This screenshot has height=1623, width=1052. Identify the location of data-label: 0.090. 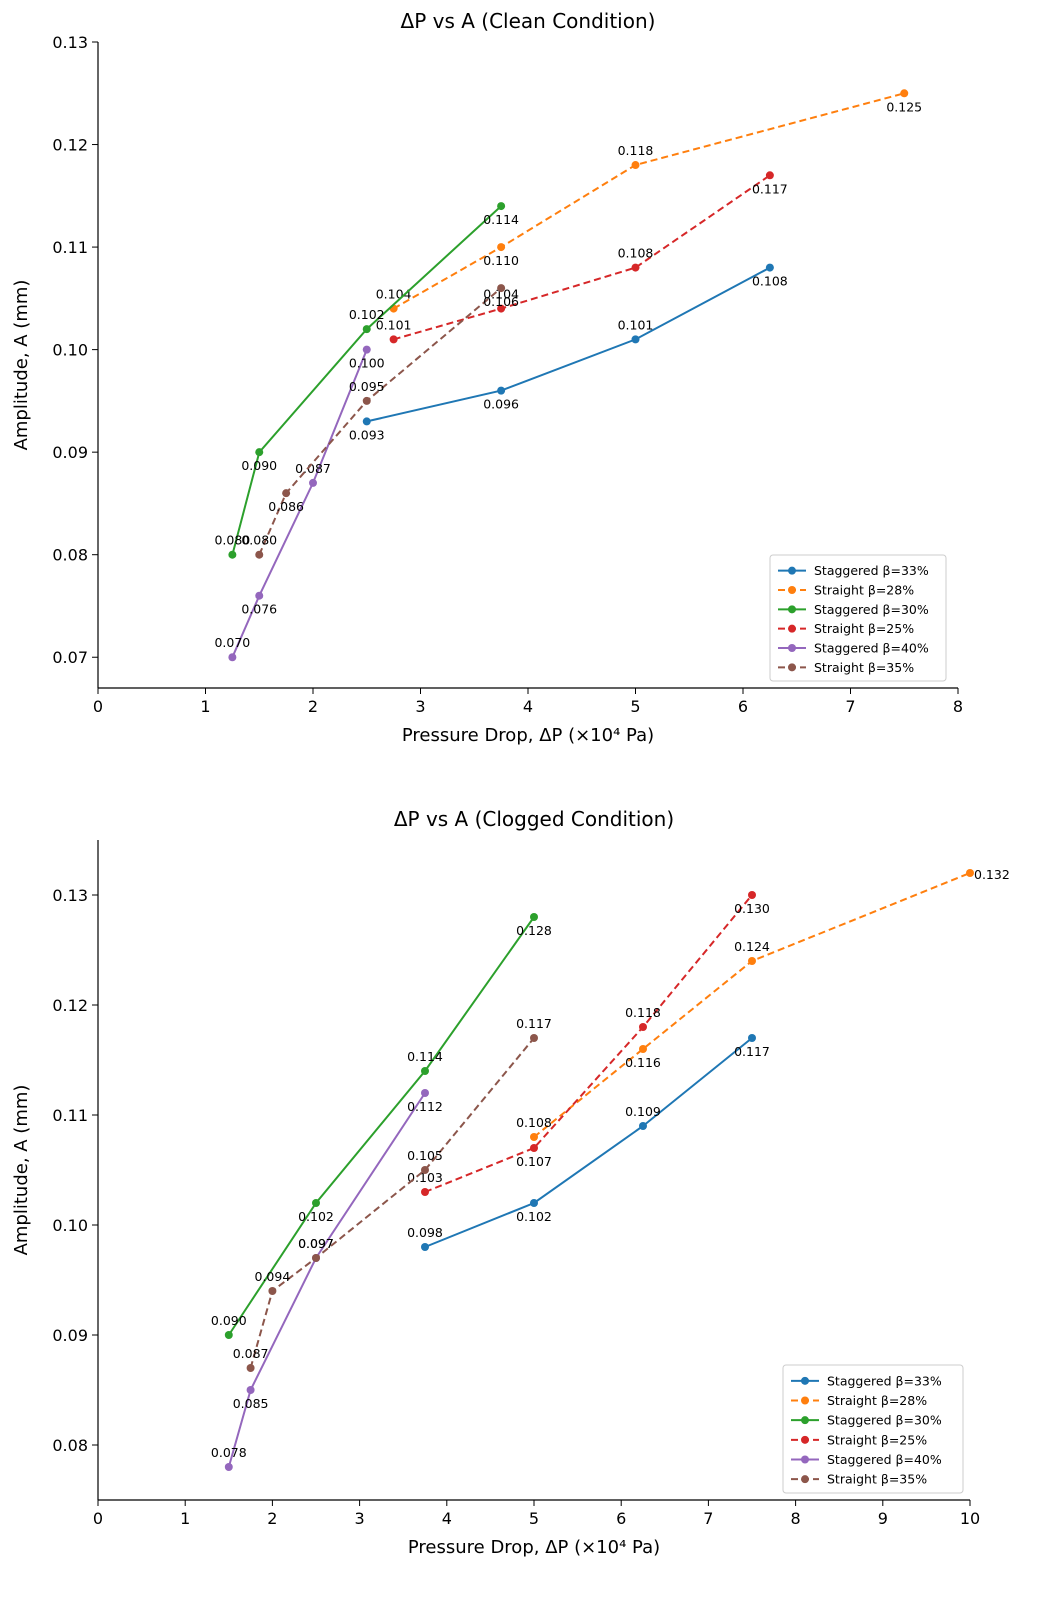
(229, 1320).